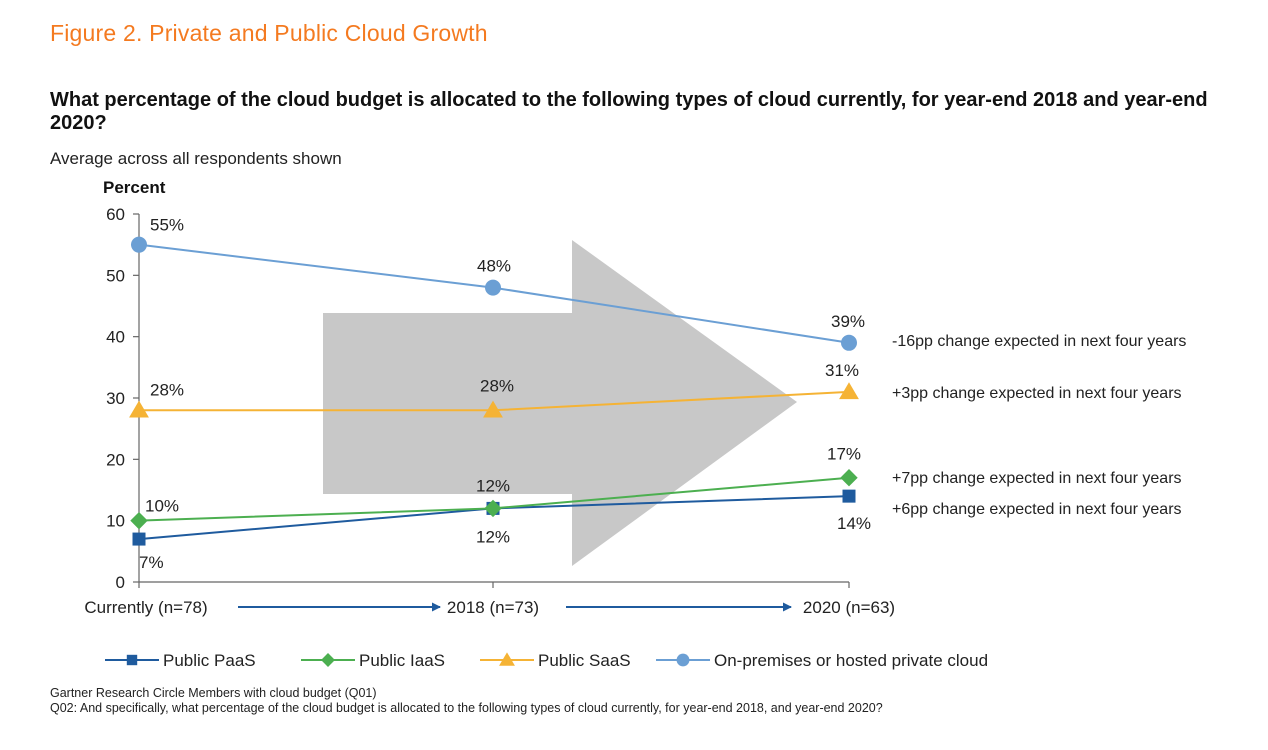  What do you see at coordinates (849, 607) in the screenshot?
I see `x-category-label: 2020 (n=63)` at bounding box center [849, 607].